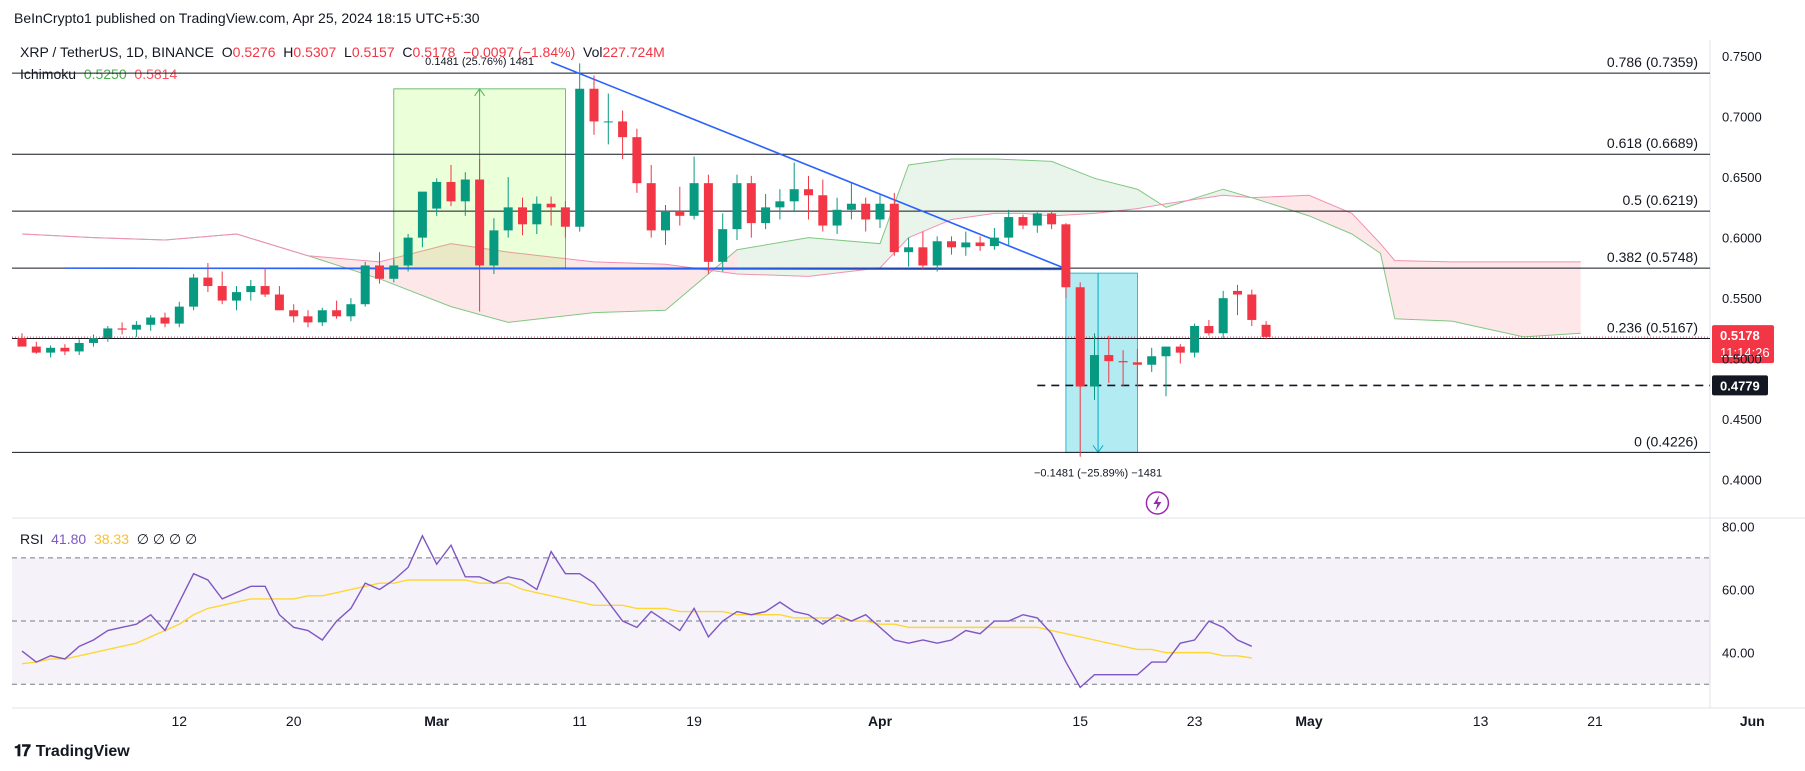  Describe the element at coordinates (156, 74) in the screenshot. I see `ichimoku-value-b: 0.5814` at that location.